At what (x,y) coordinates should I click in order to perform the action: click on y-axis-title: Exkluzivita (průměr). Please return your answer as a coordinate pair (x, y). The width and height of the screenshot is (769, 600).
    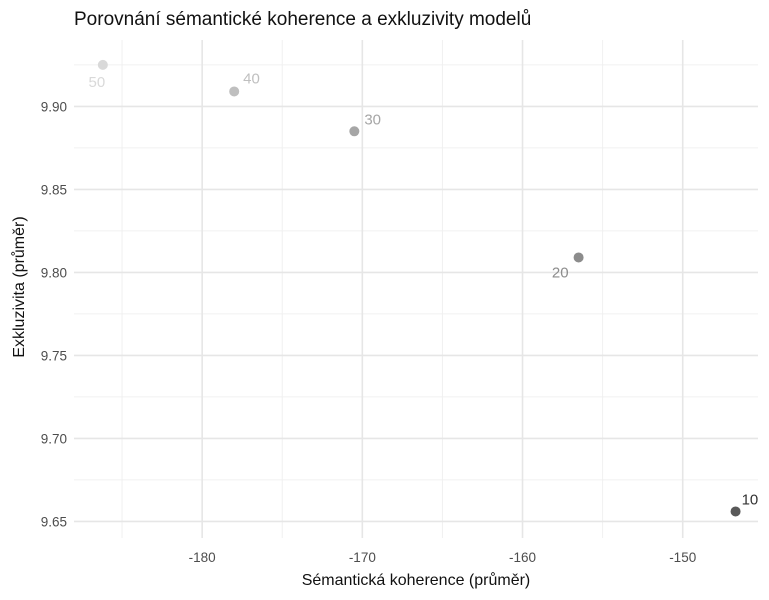
    Looking at the image, I should click on (19, 286).